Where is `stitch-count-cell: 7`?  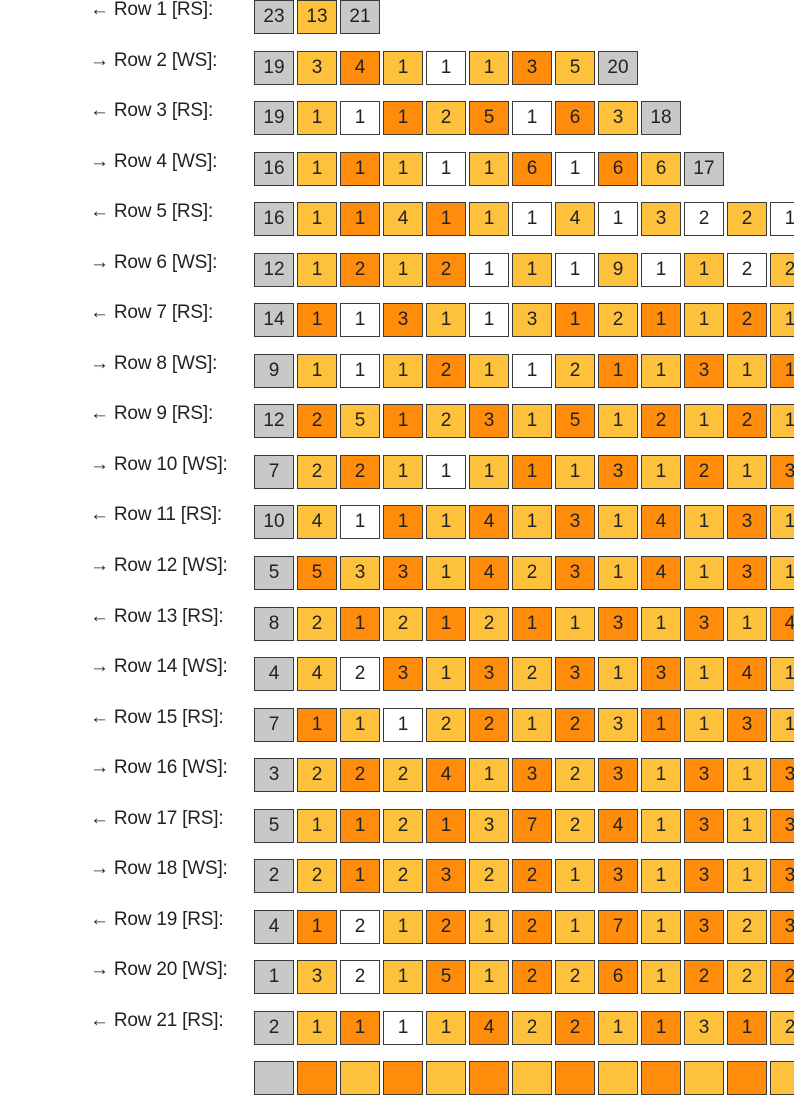 stitch-count-cell: 7 is located at coordinates (274, 471).